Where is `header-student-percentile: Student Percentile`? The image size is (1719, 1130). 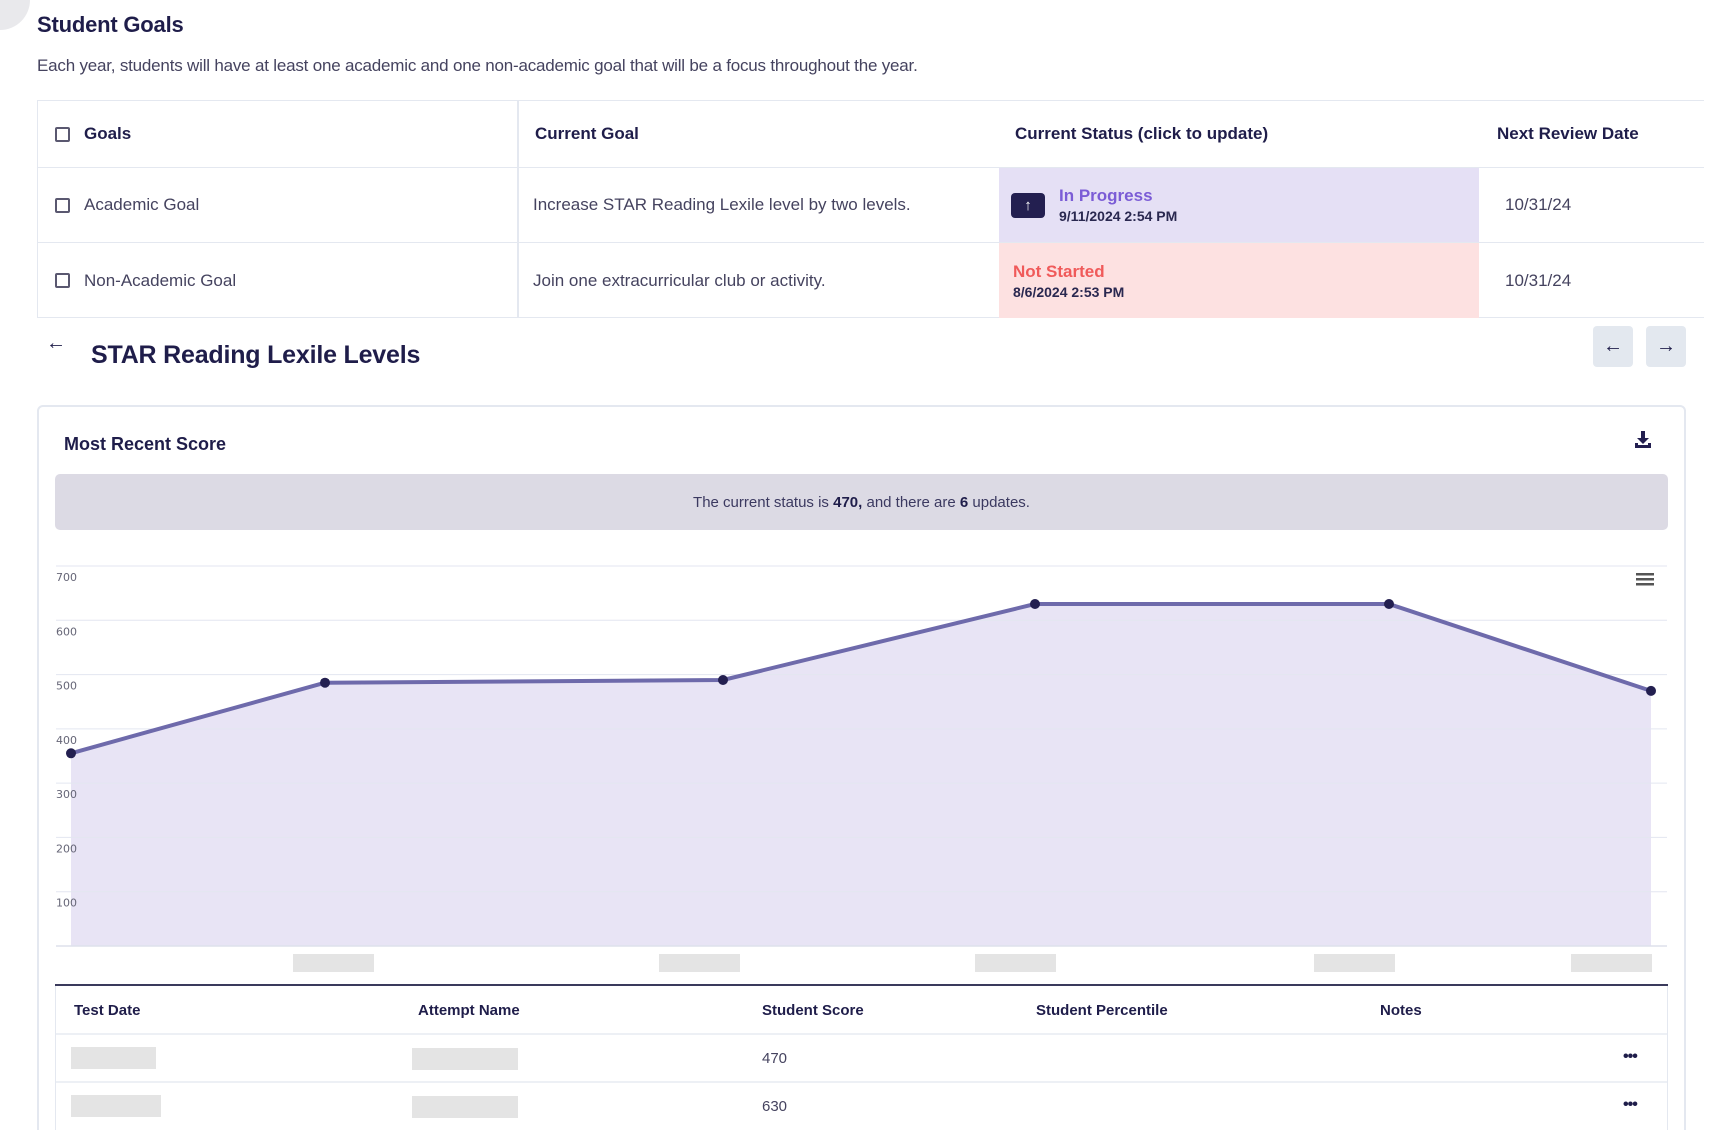
header-student-percentile: Student Percentile is located at coordinates (1102, 1010).